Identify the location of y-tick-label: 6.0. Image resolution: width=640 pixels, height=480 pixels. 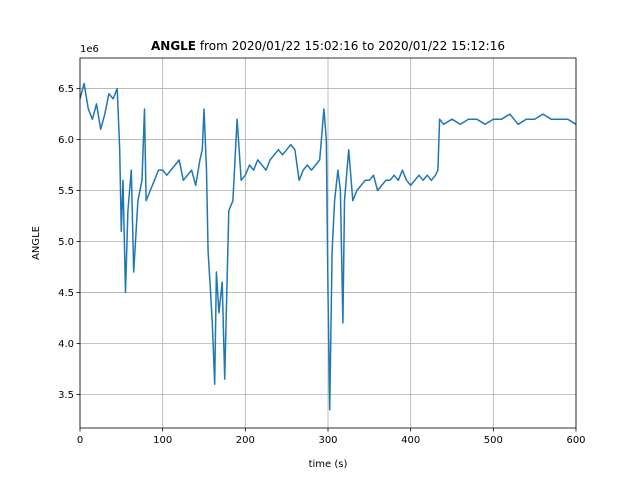
(66, 140).